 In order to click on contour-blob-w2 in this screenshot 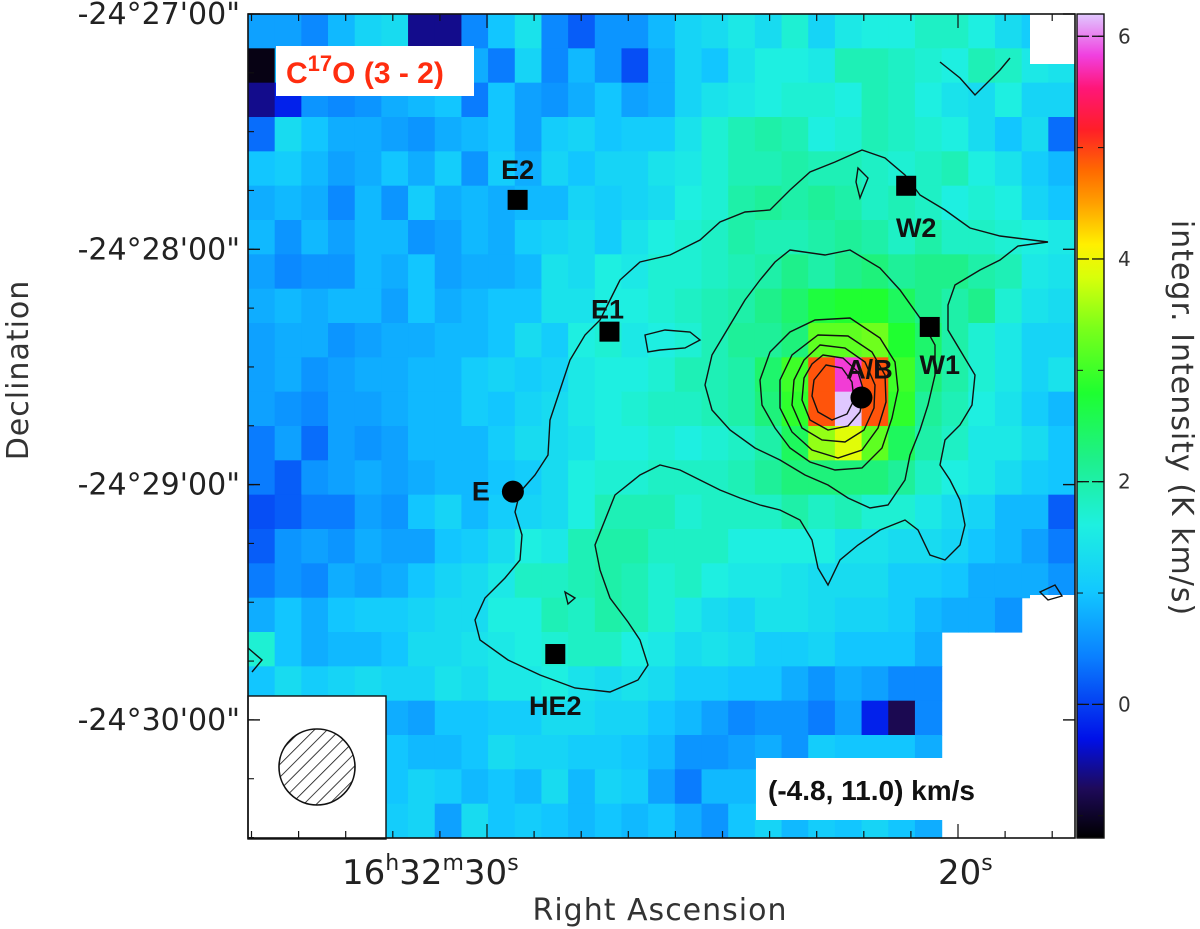, I will do `click(862, 183)`.